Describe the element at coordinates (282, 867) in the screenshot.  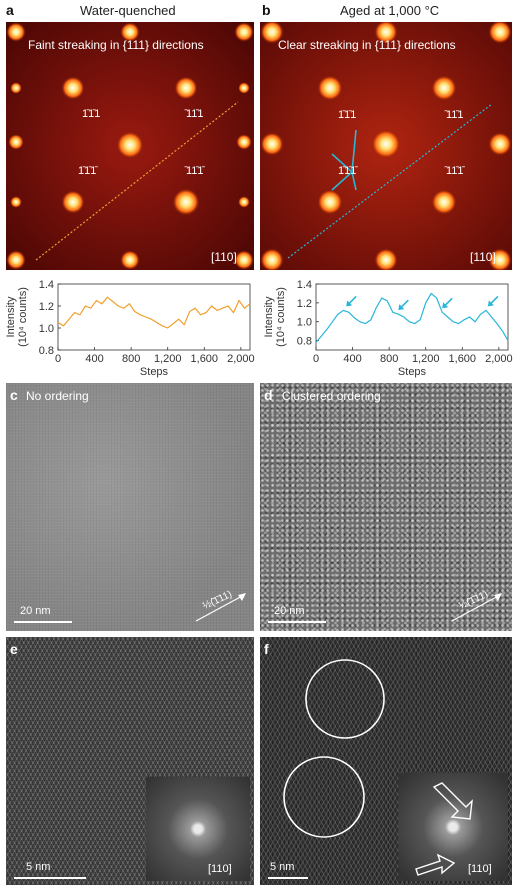
I see `scale-label-f: 5 nm` at that location.